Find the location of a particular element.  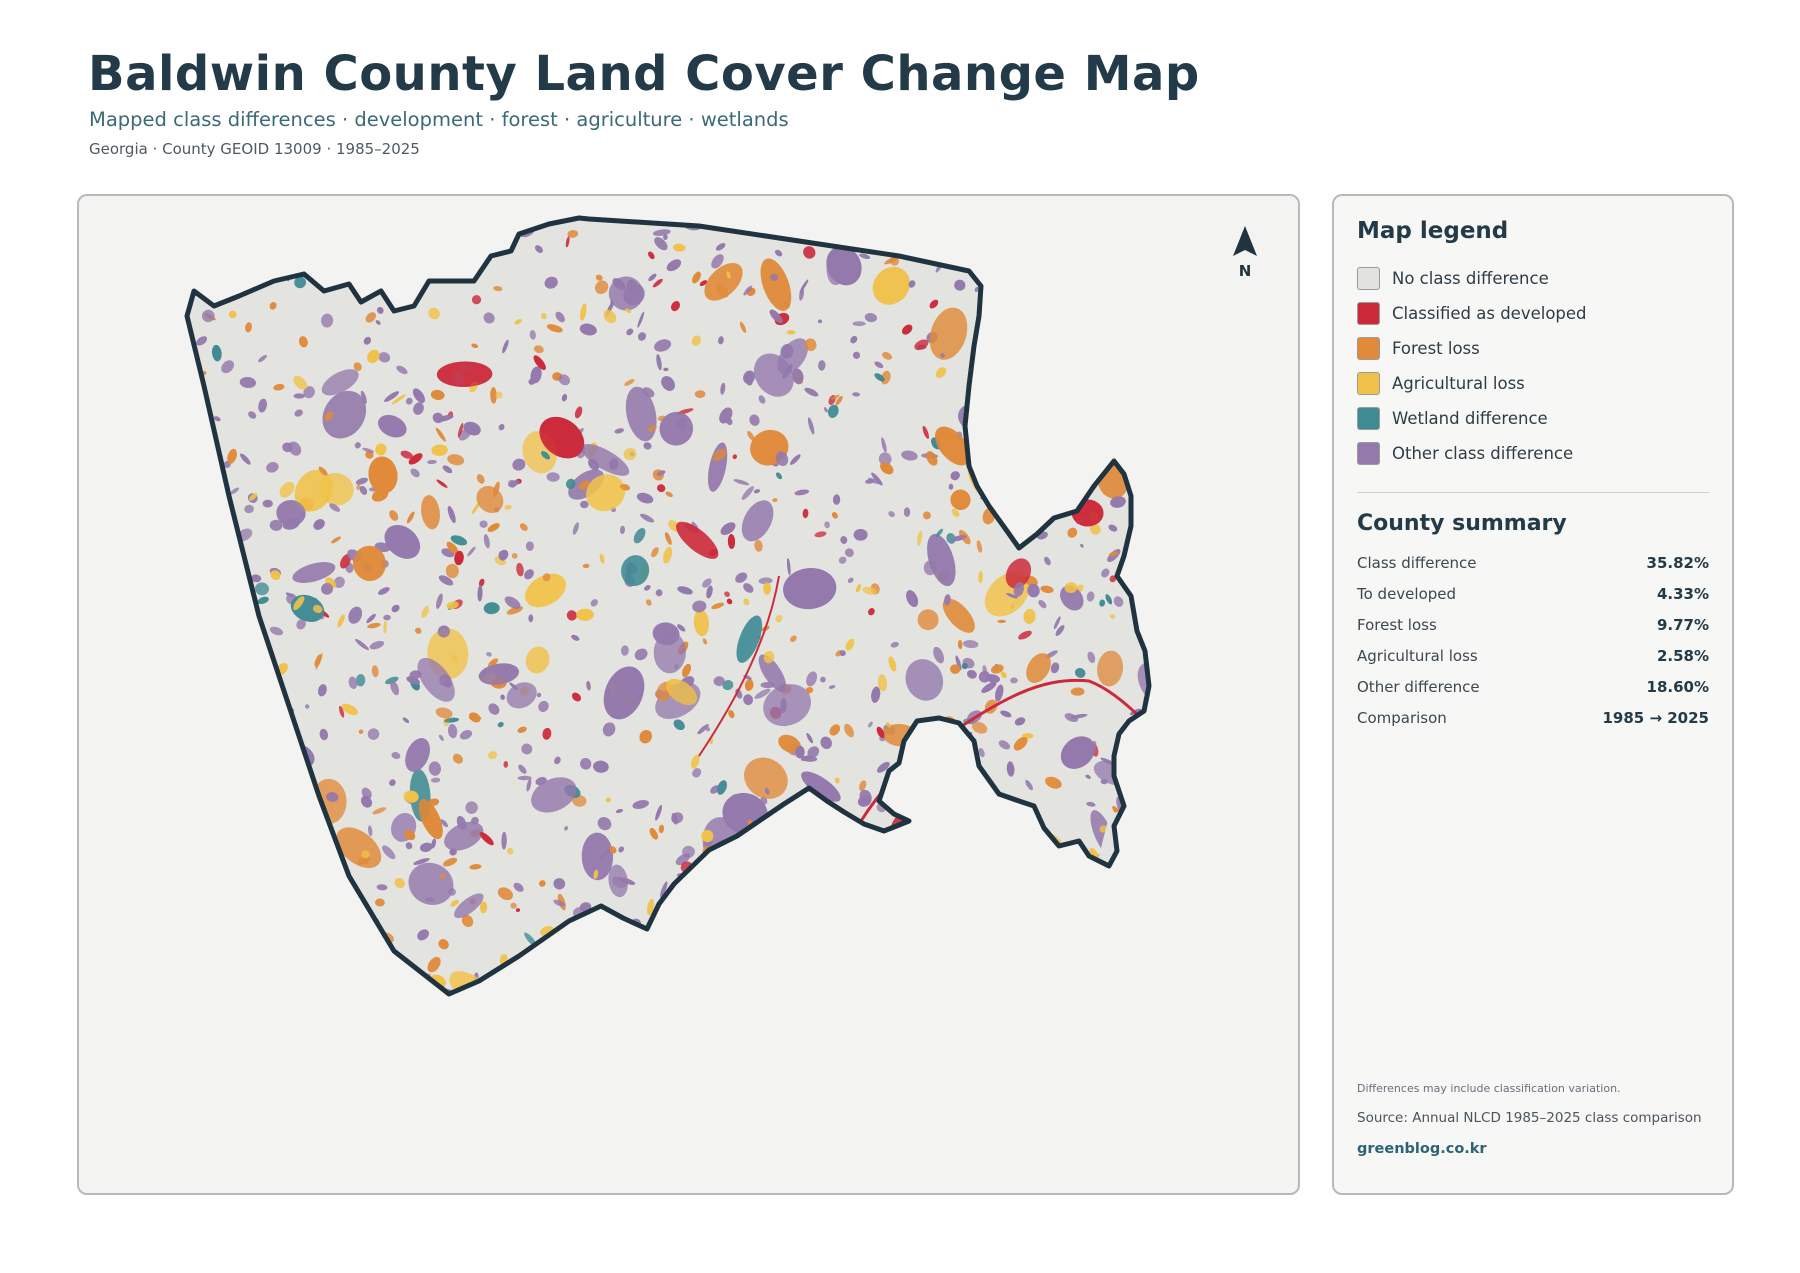

legend-item-no-difference: No class difference is located at coordinates (1453, 278).